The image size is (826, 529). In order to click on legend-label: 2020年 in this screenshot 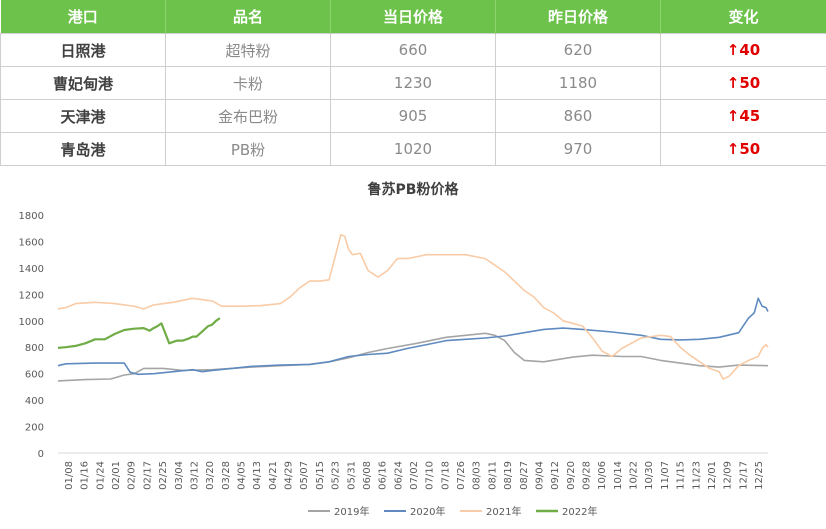, I will do `click(427, 511)`.